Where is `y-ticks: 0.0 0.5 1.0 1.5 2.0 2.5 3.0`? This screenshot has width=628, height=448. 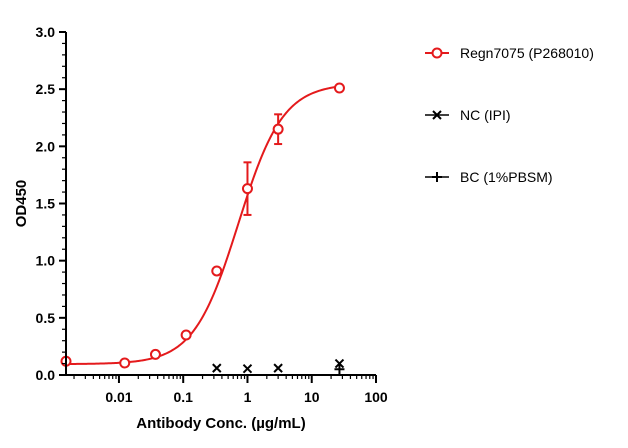
y-ticks: 0.0 0.5 1.0 1.5 2.0 2.5 3.0 is located at coordinates (51, 203).